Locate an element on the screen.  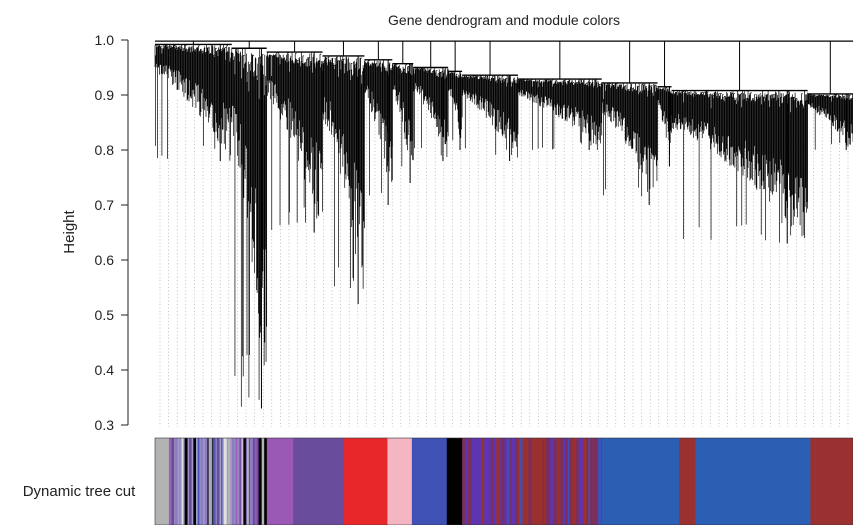
y-tick-label: 0.3 is located at coordinates (105, 425).